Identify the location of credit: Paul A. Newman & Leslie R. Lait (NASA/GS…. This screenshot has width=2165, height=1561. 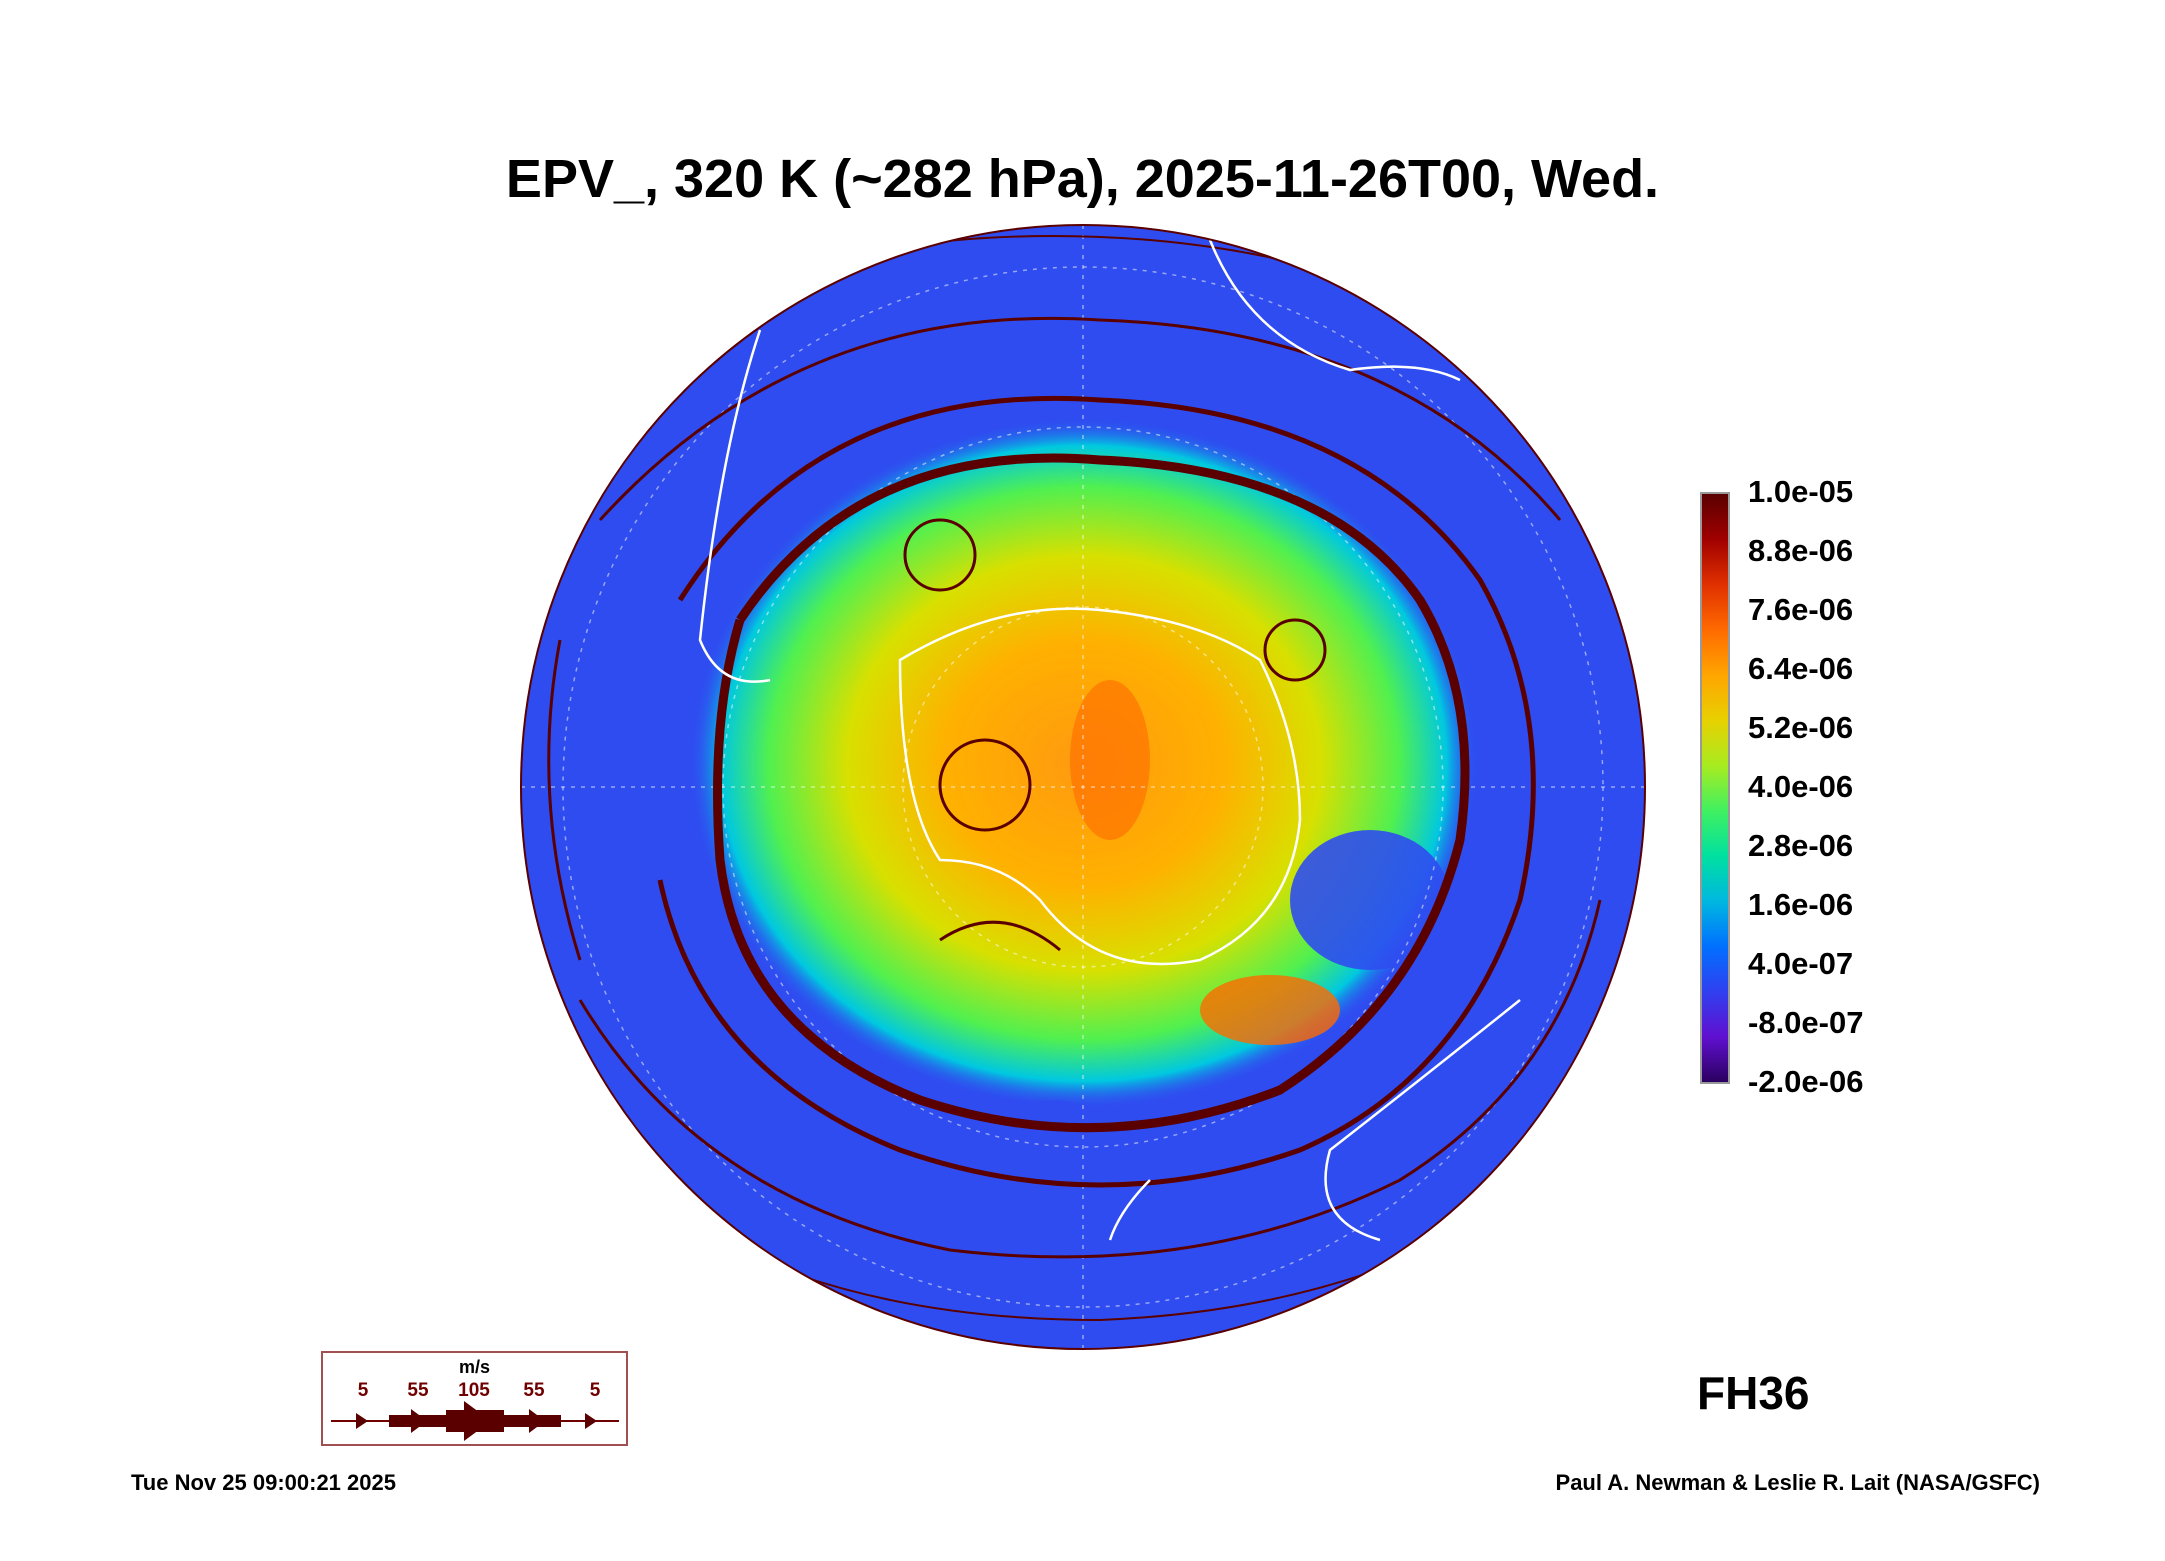
(1797, 1482).